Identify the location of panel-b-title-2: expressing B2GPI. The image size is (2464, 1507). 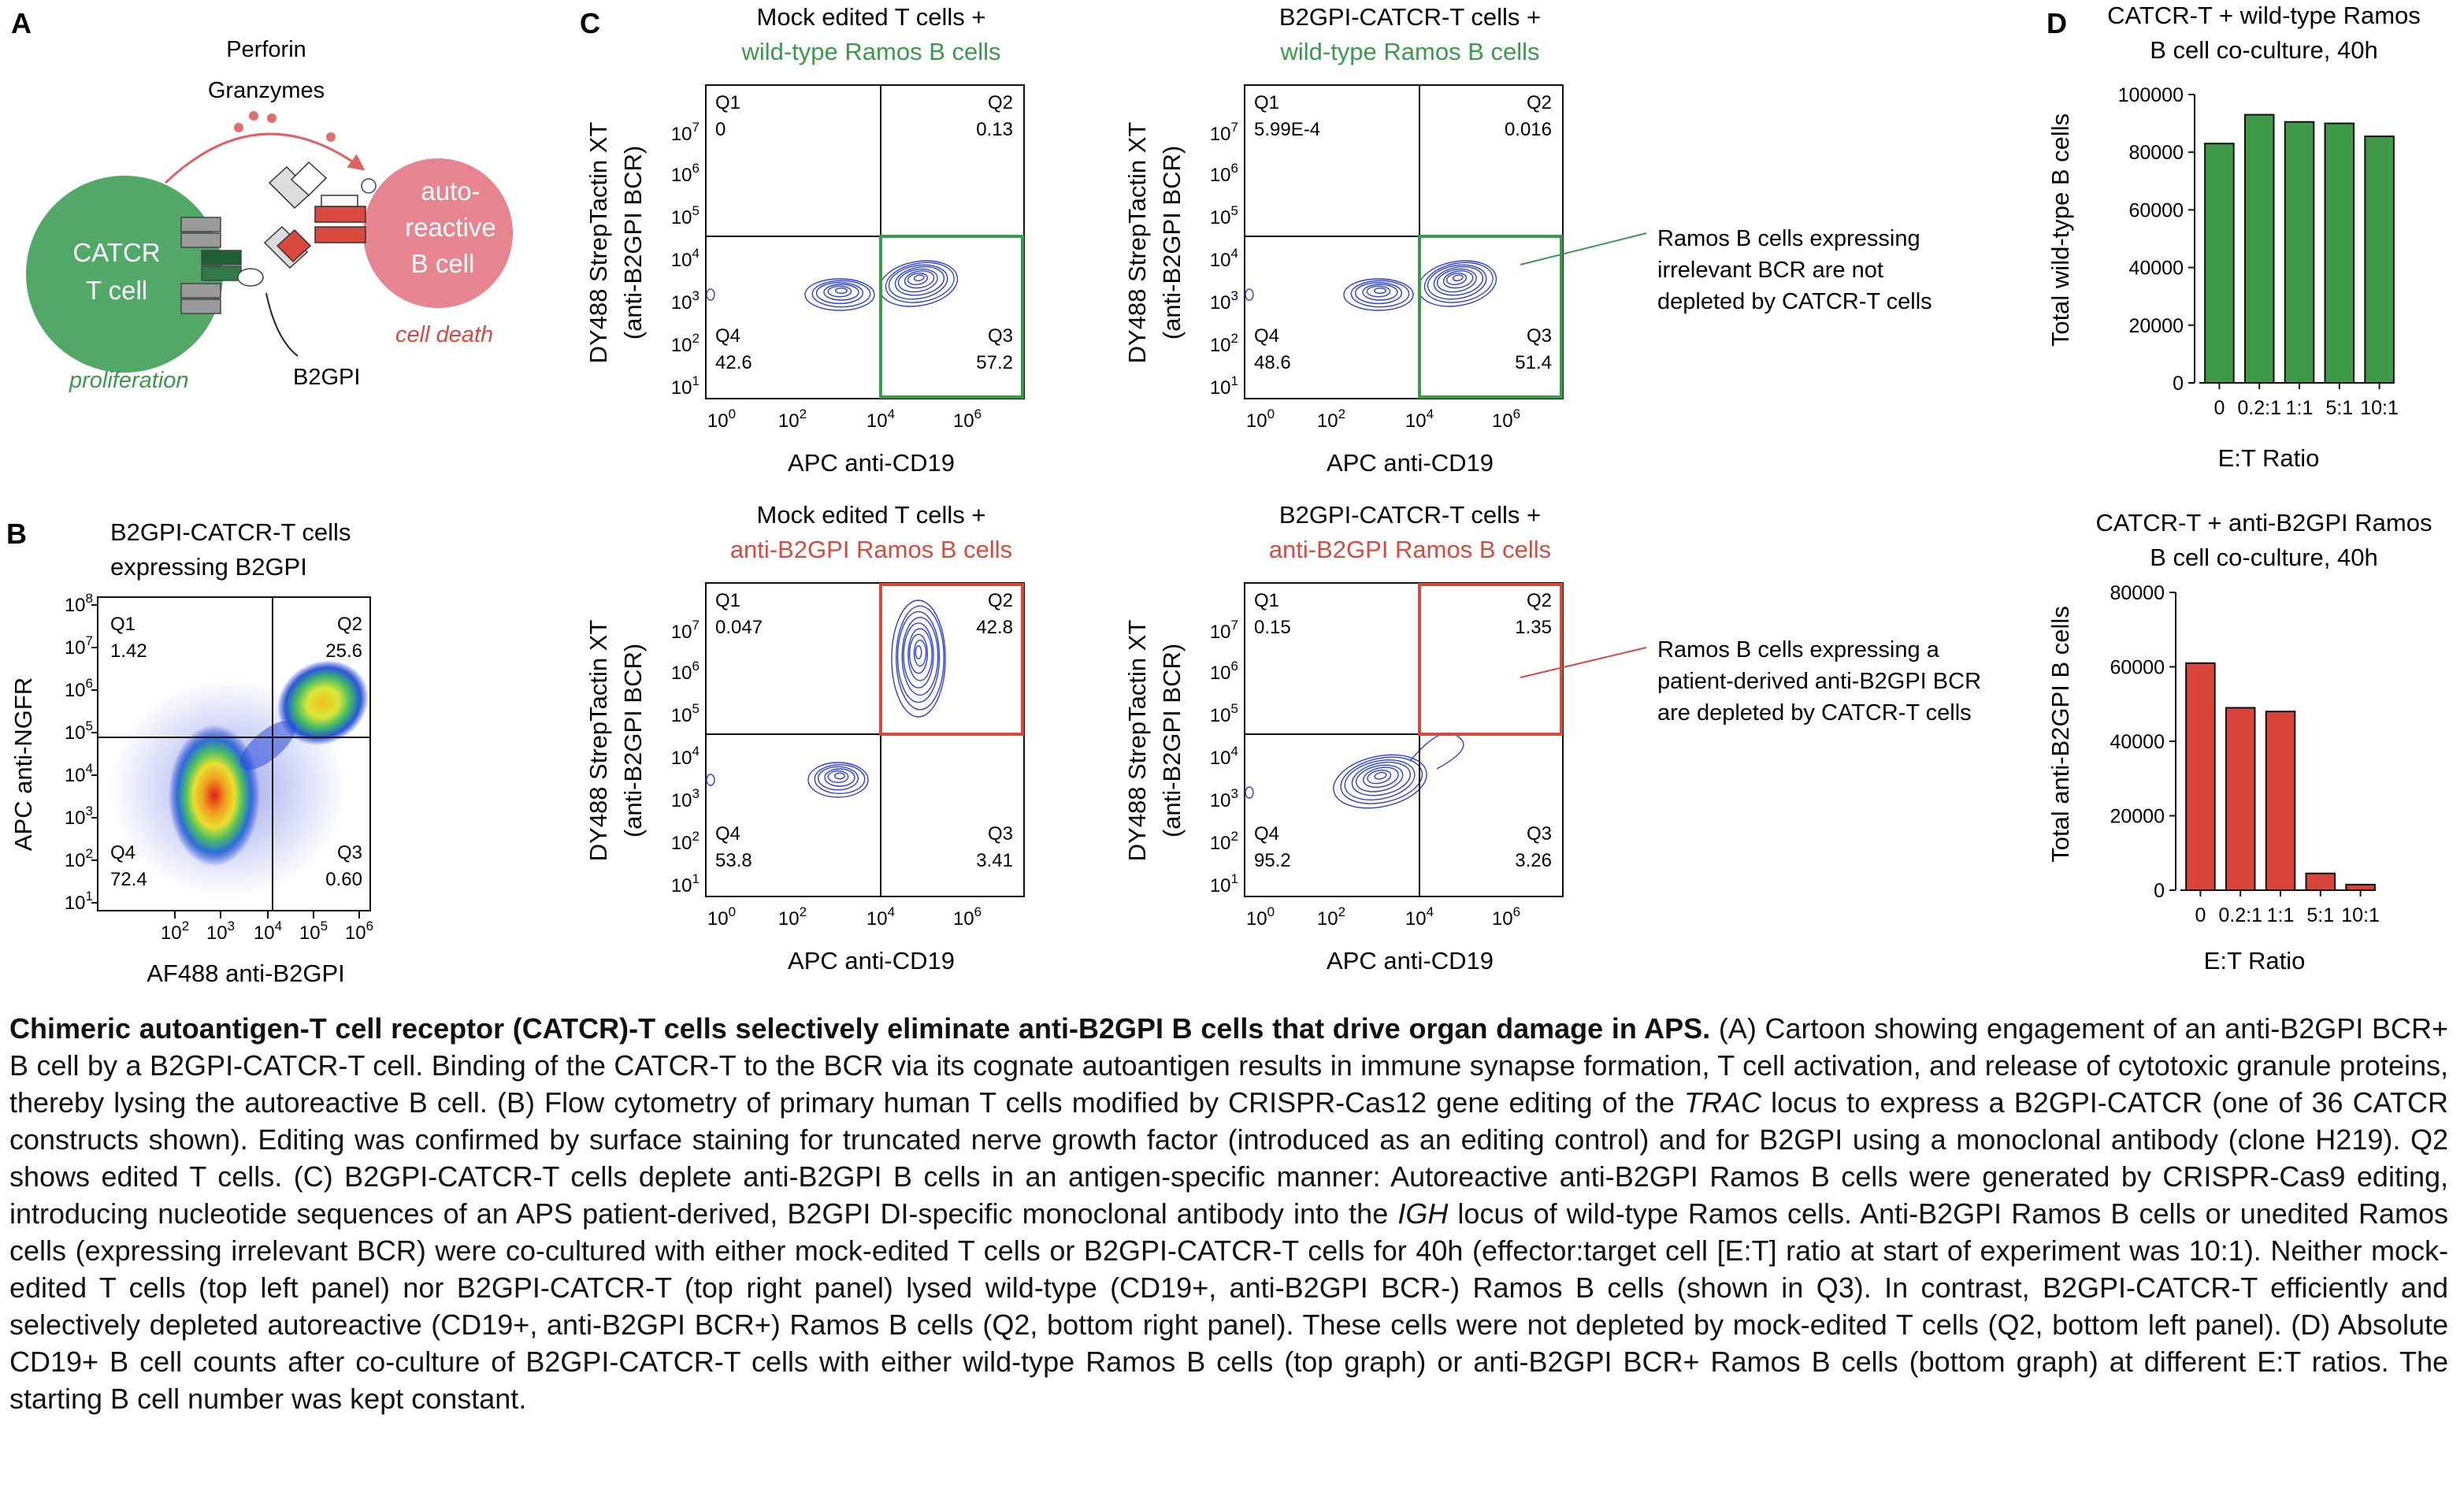
(209, 567).